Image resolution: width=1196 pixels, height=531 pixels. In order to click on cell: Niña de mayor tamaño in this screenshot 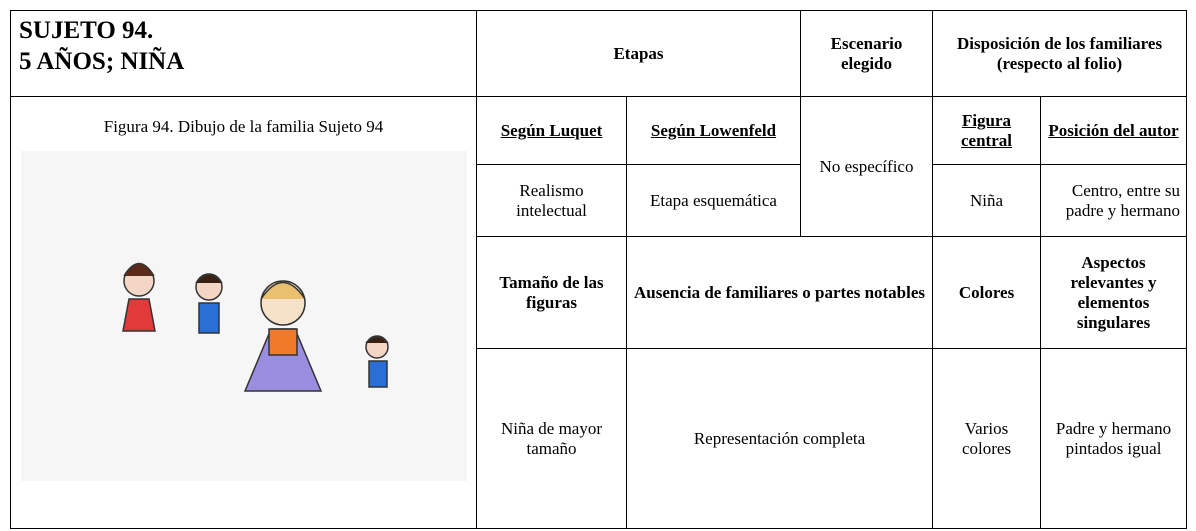, I will do `click(551, 438)`.